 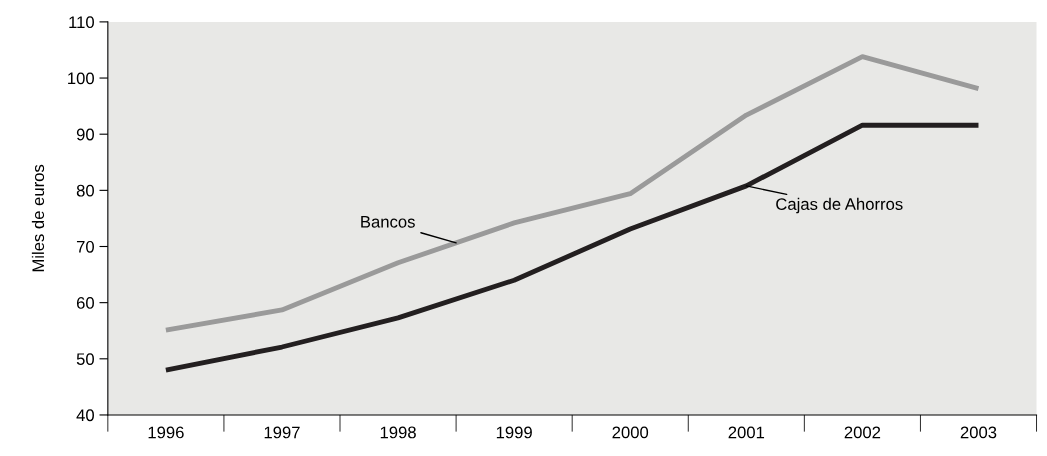 I want to click on series-label: Cajas de Ahorros, so click(x=839, y=205).